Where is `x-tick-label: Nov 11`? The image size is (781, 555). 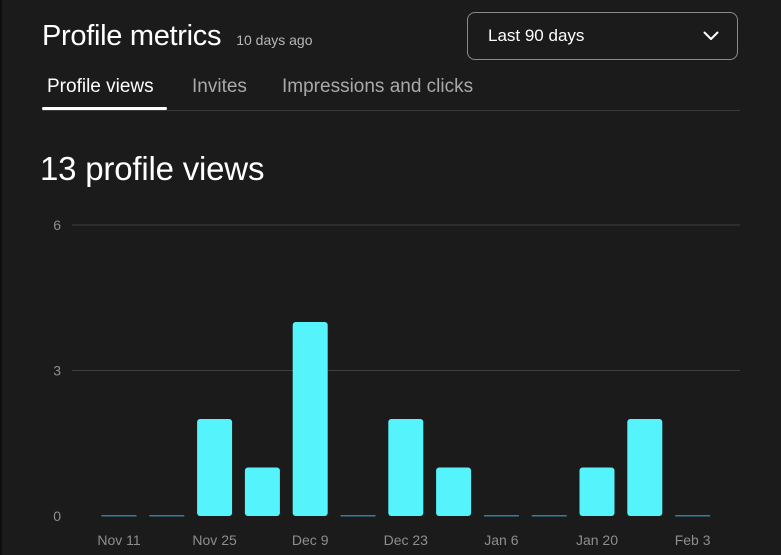 x-tick-label: Nov 11 is located at coordinates (119, 540).